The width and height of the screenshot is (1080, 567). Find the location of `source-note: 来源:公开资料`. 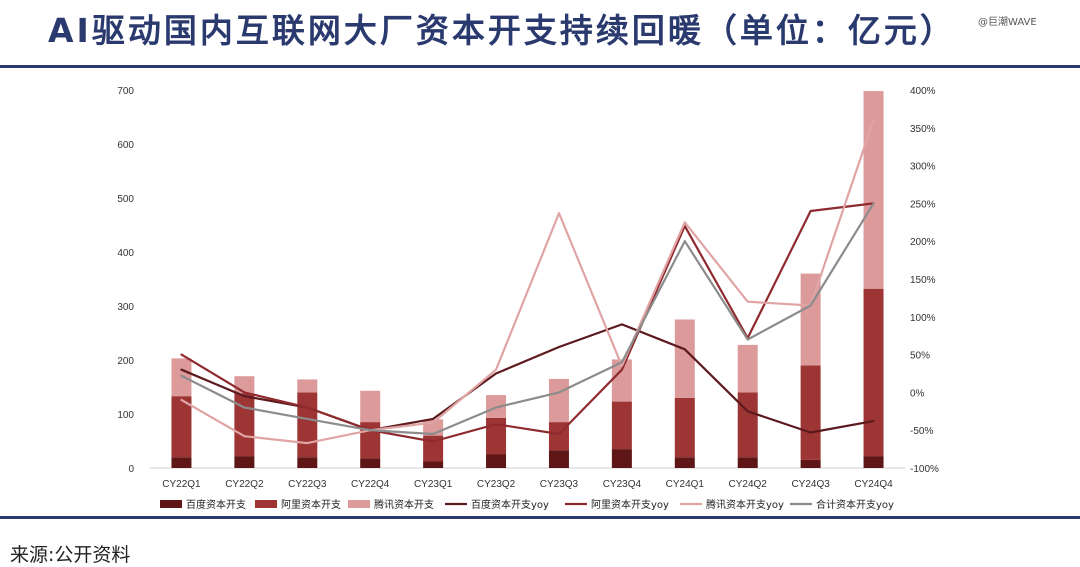

source-note: 来源:公开资料 is located at coordinates (70, 555).